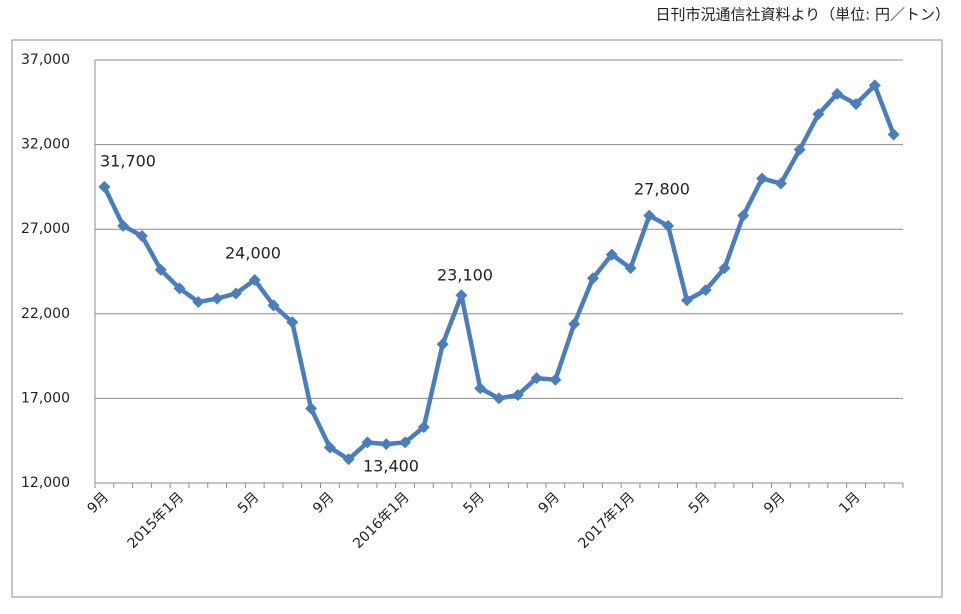 This screenshot has width=961, height=614. What do you see at coordinates (128, 161) in the screenshot?
I see `annotation: 31,700` at bounding box center [128, 161].